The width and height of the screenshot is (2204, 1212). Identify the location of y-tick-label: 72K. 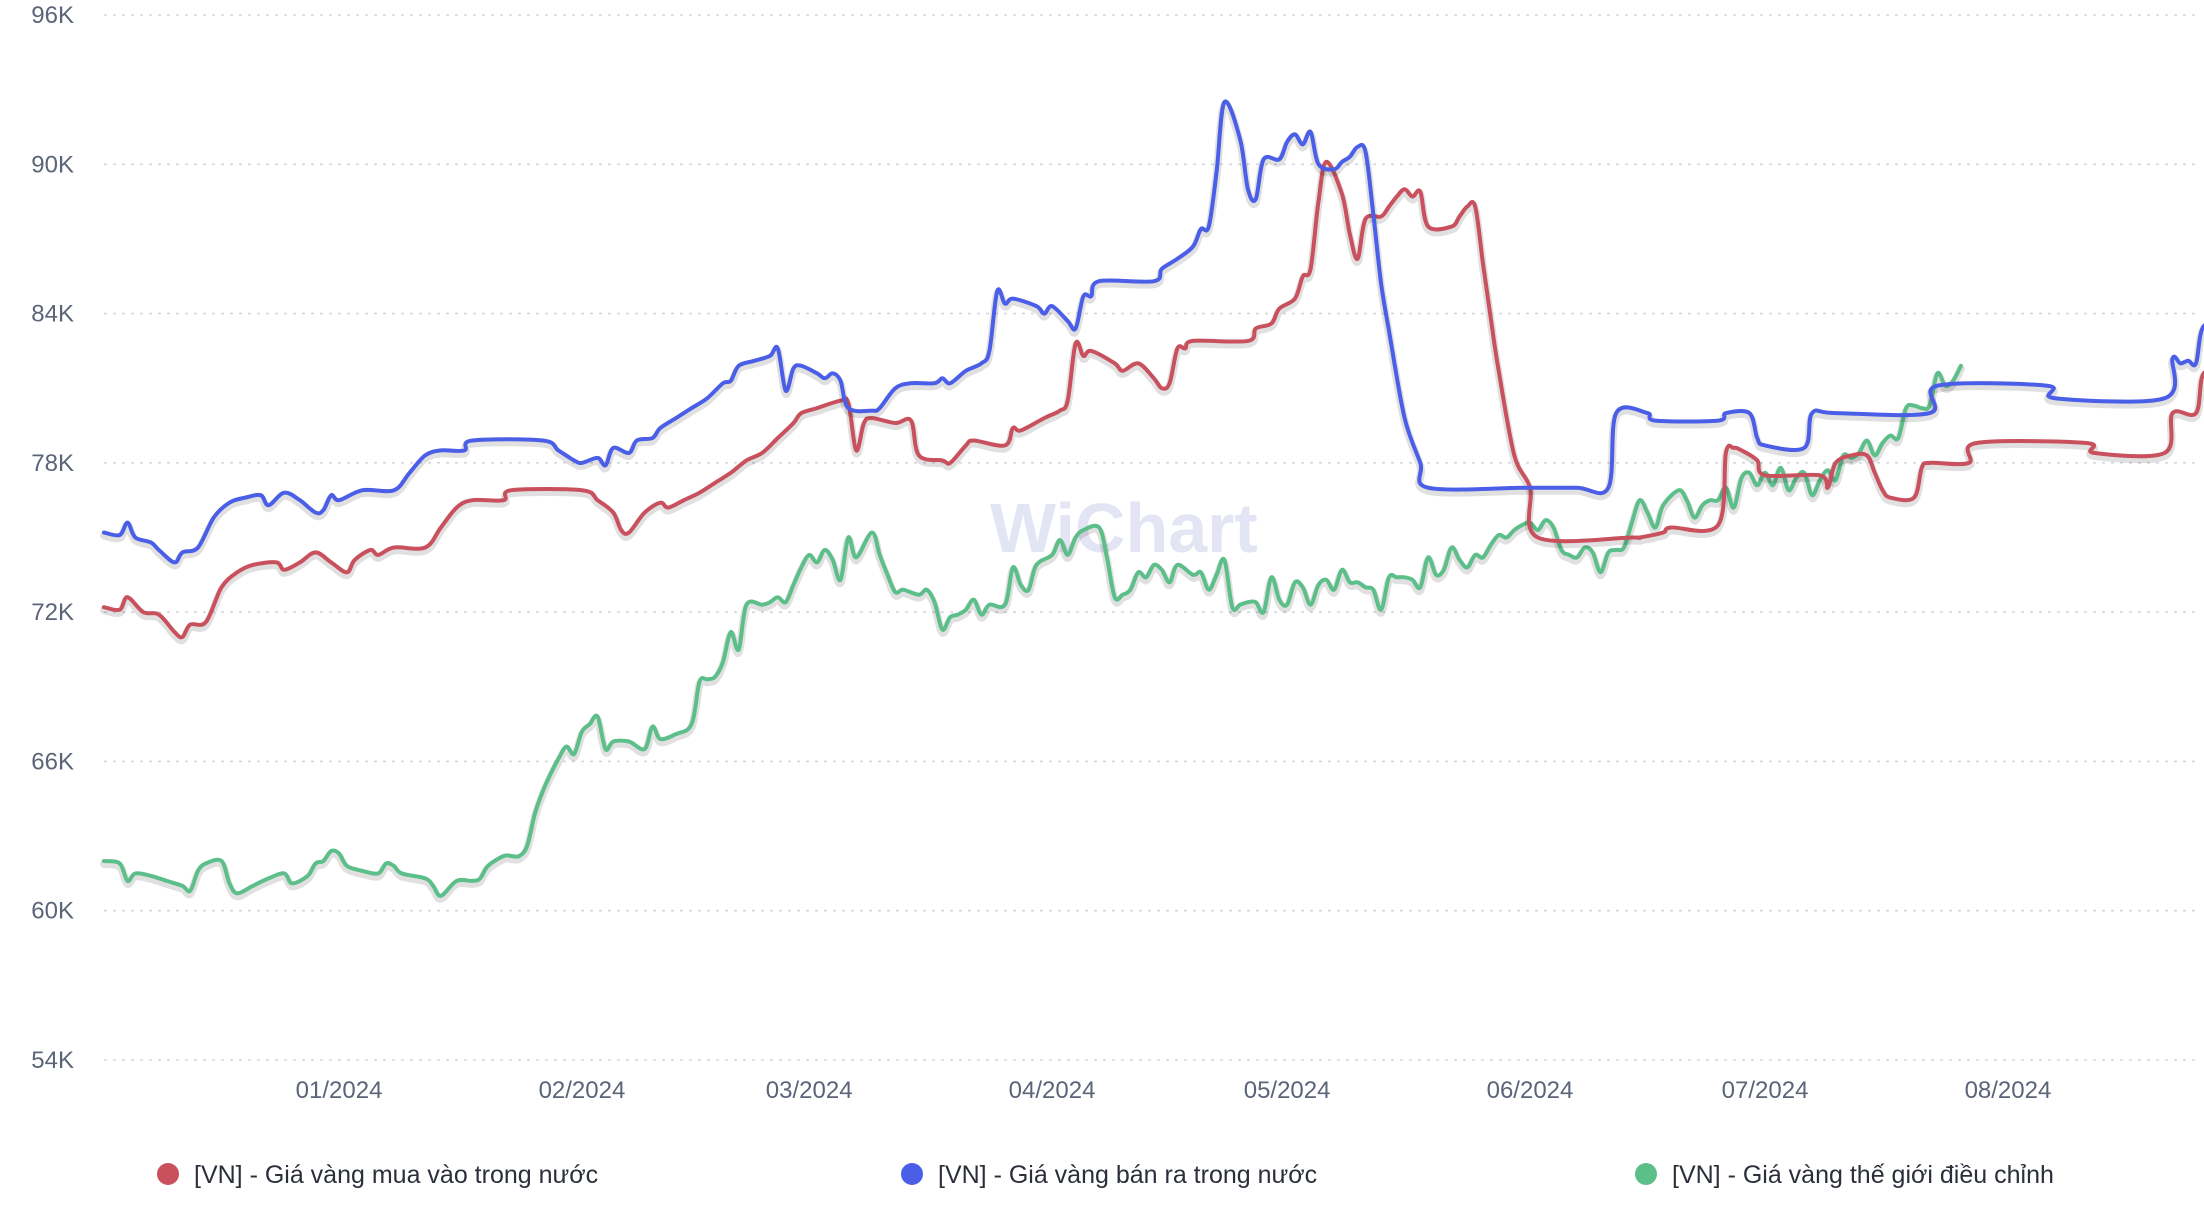
(52, 612).